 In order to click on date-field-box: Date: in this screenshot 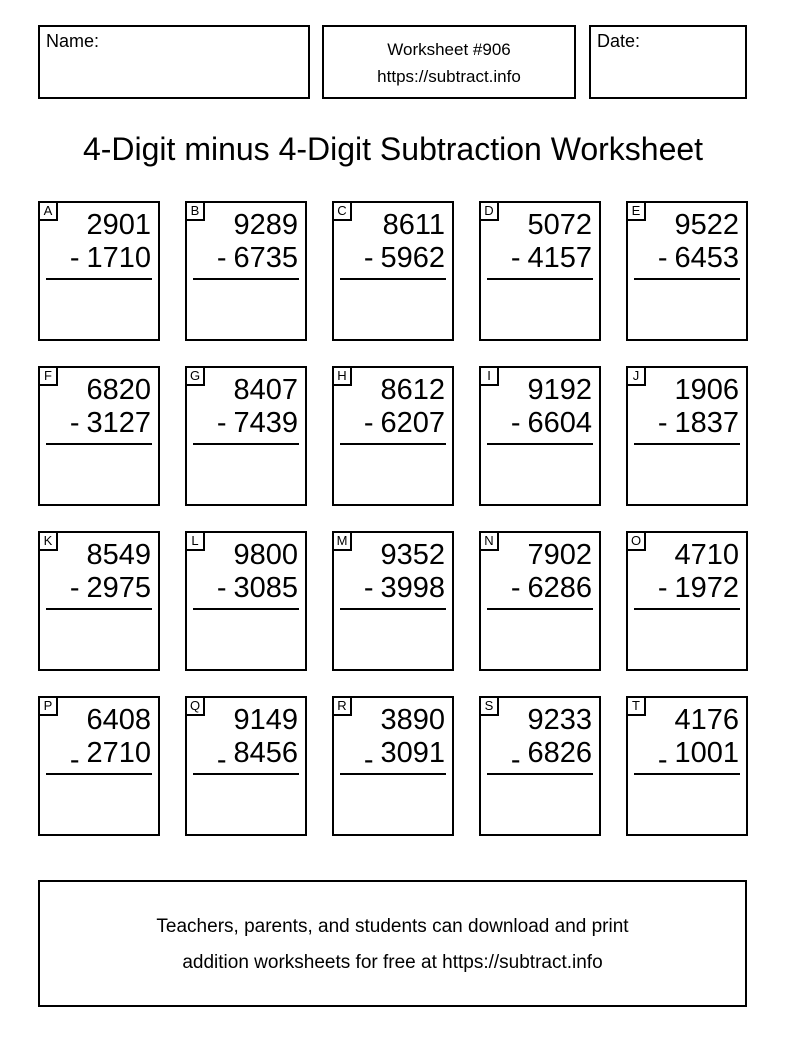, I will do `click(668, 62)`.